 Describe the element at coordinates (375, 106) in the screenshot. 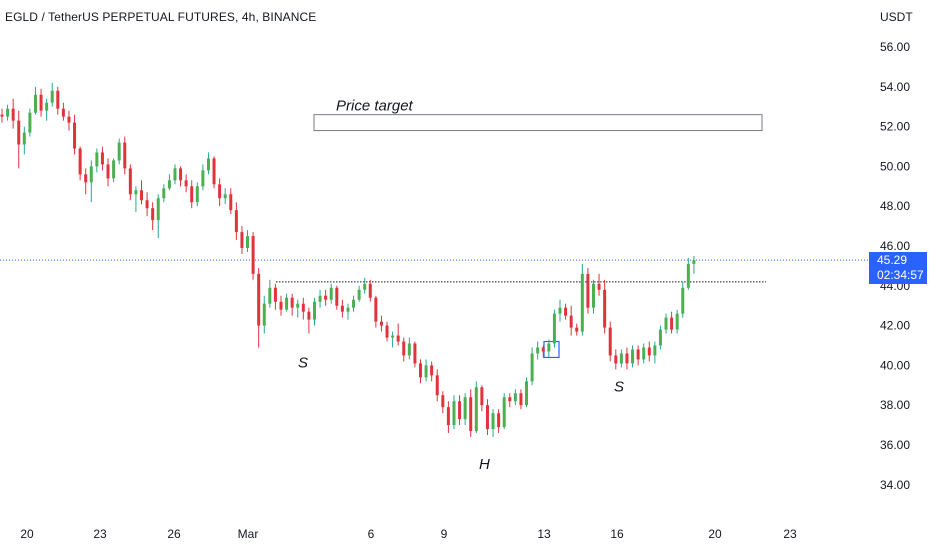

I see `annotation-label: Price target` at that location.